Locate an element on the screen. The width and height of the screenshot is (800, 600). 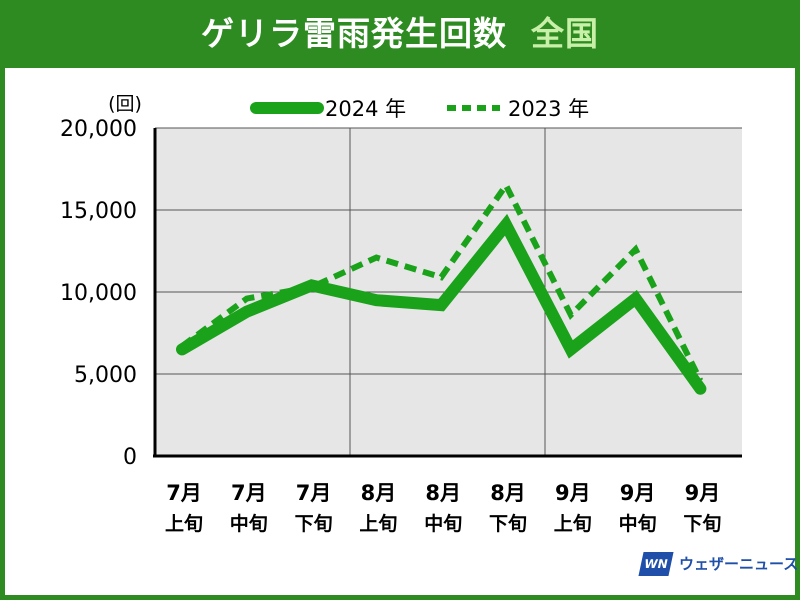
y-tick-label: 5,000 is located at coordinates (105, 375).